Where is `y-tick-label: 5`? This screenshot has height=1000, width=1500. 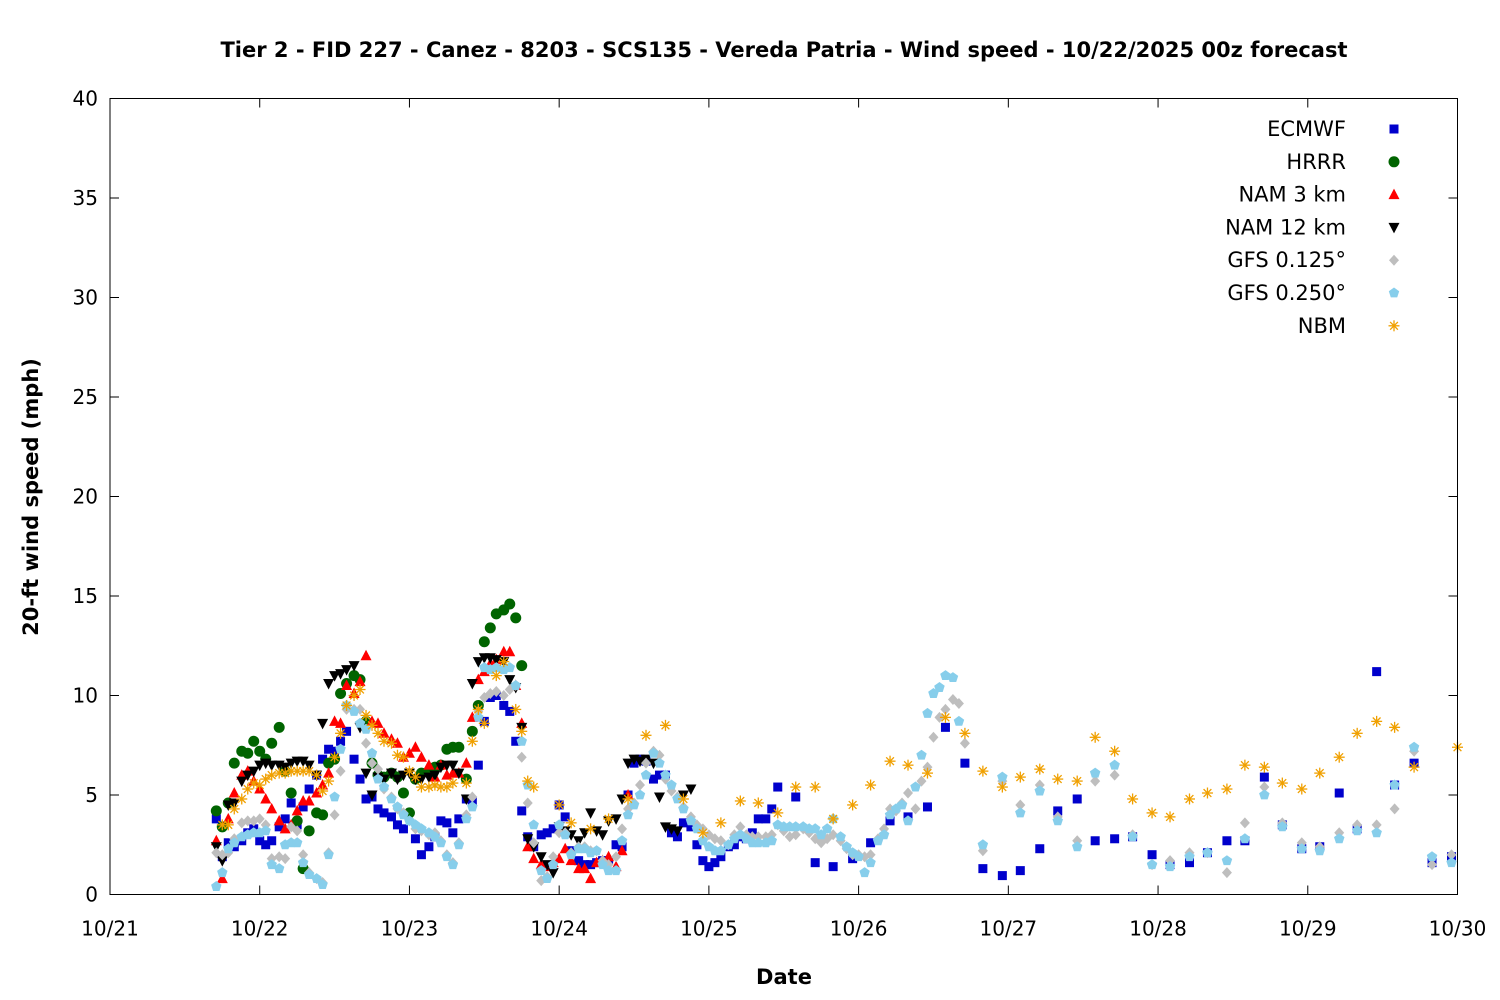 y-tick-label: 5 is located at coordinates (91, 795).